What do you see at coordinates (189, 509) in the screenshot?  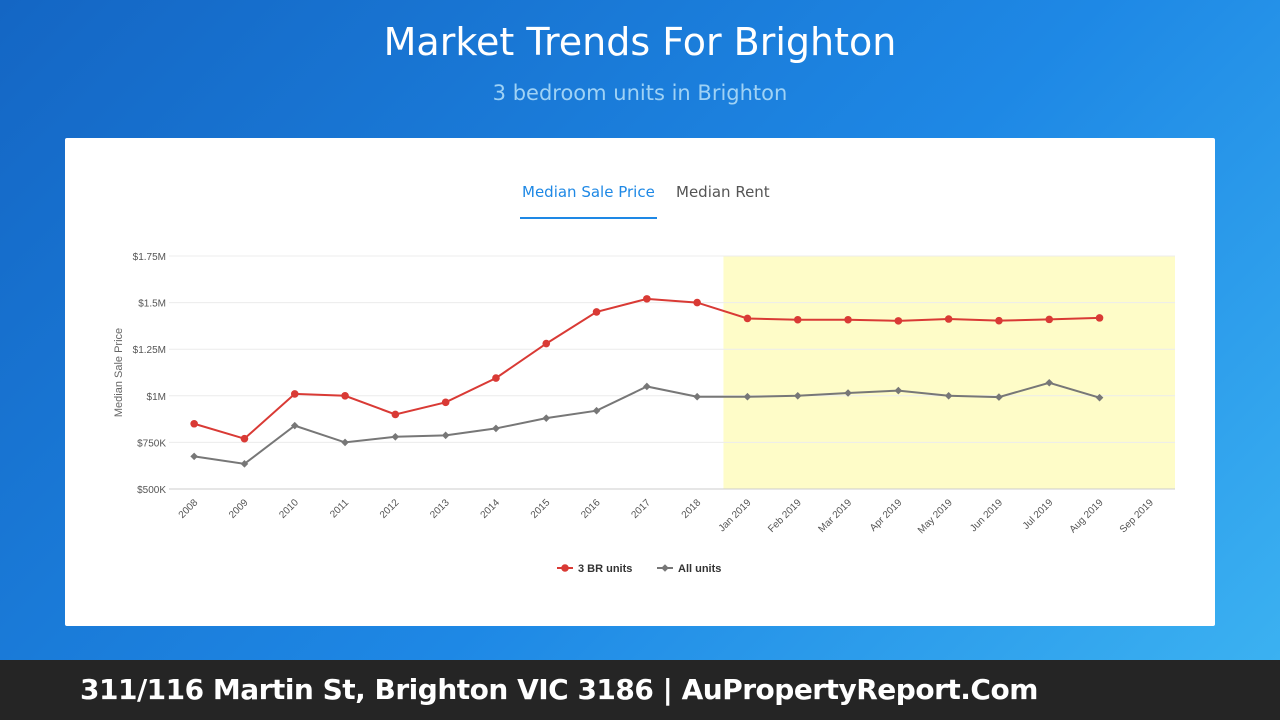 I see `x-tick-label: 2008` at bounding box center [189, 509].